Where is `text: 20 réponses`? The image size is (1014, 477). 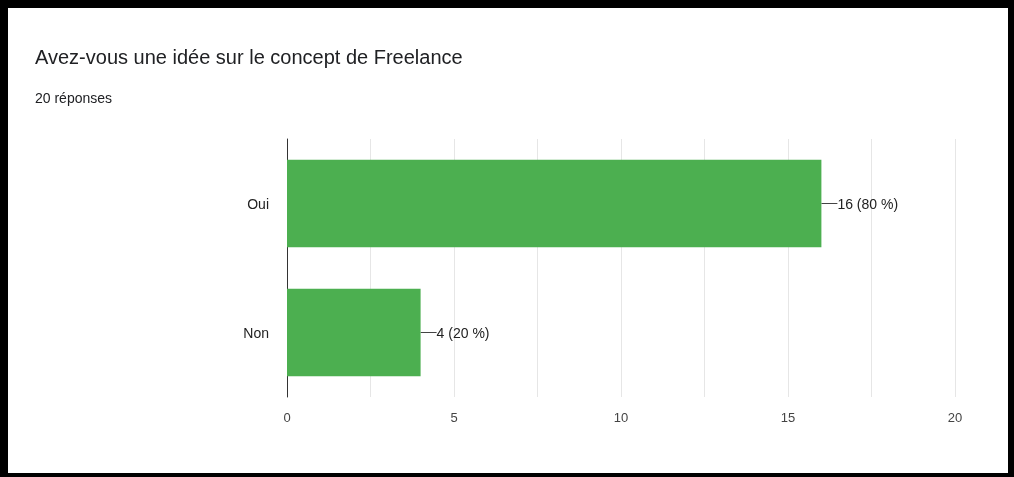
text: 20 réponses is located at coordinates (74, 98).